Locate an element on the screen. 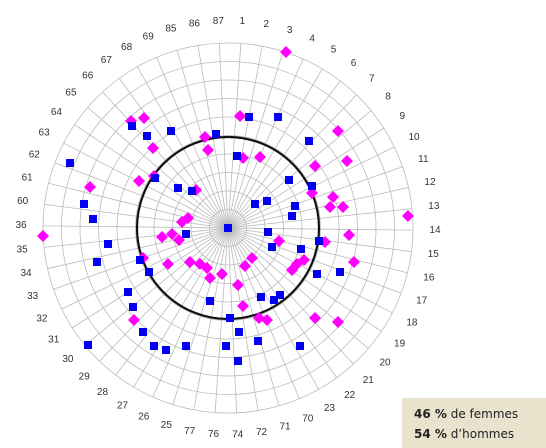 The image size is (546, 448). angle-label: 19 is located at coordinates (400, 343).